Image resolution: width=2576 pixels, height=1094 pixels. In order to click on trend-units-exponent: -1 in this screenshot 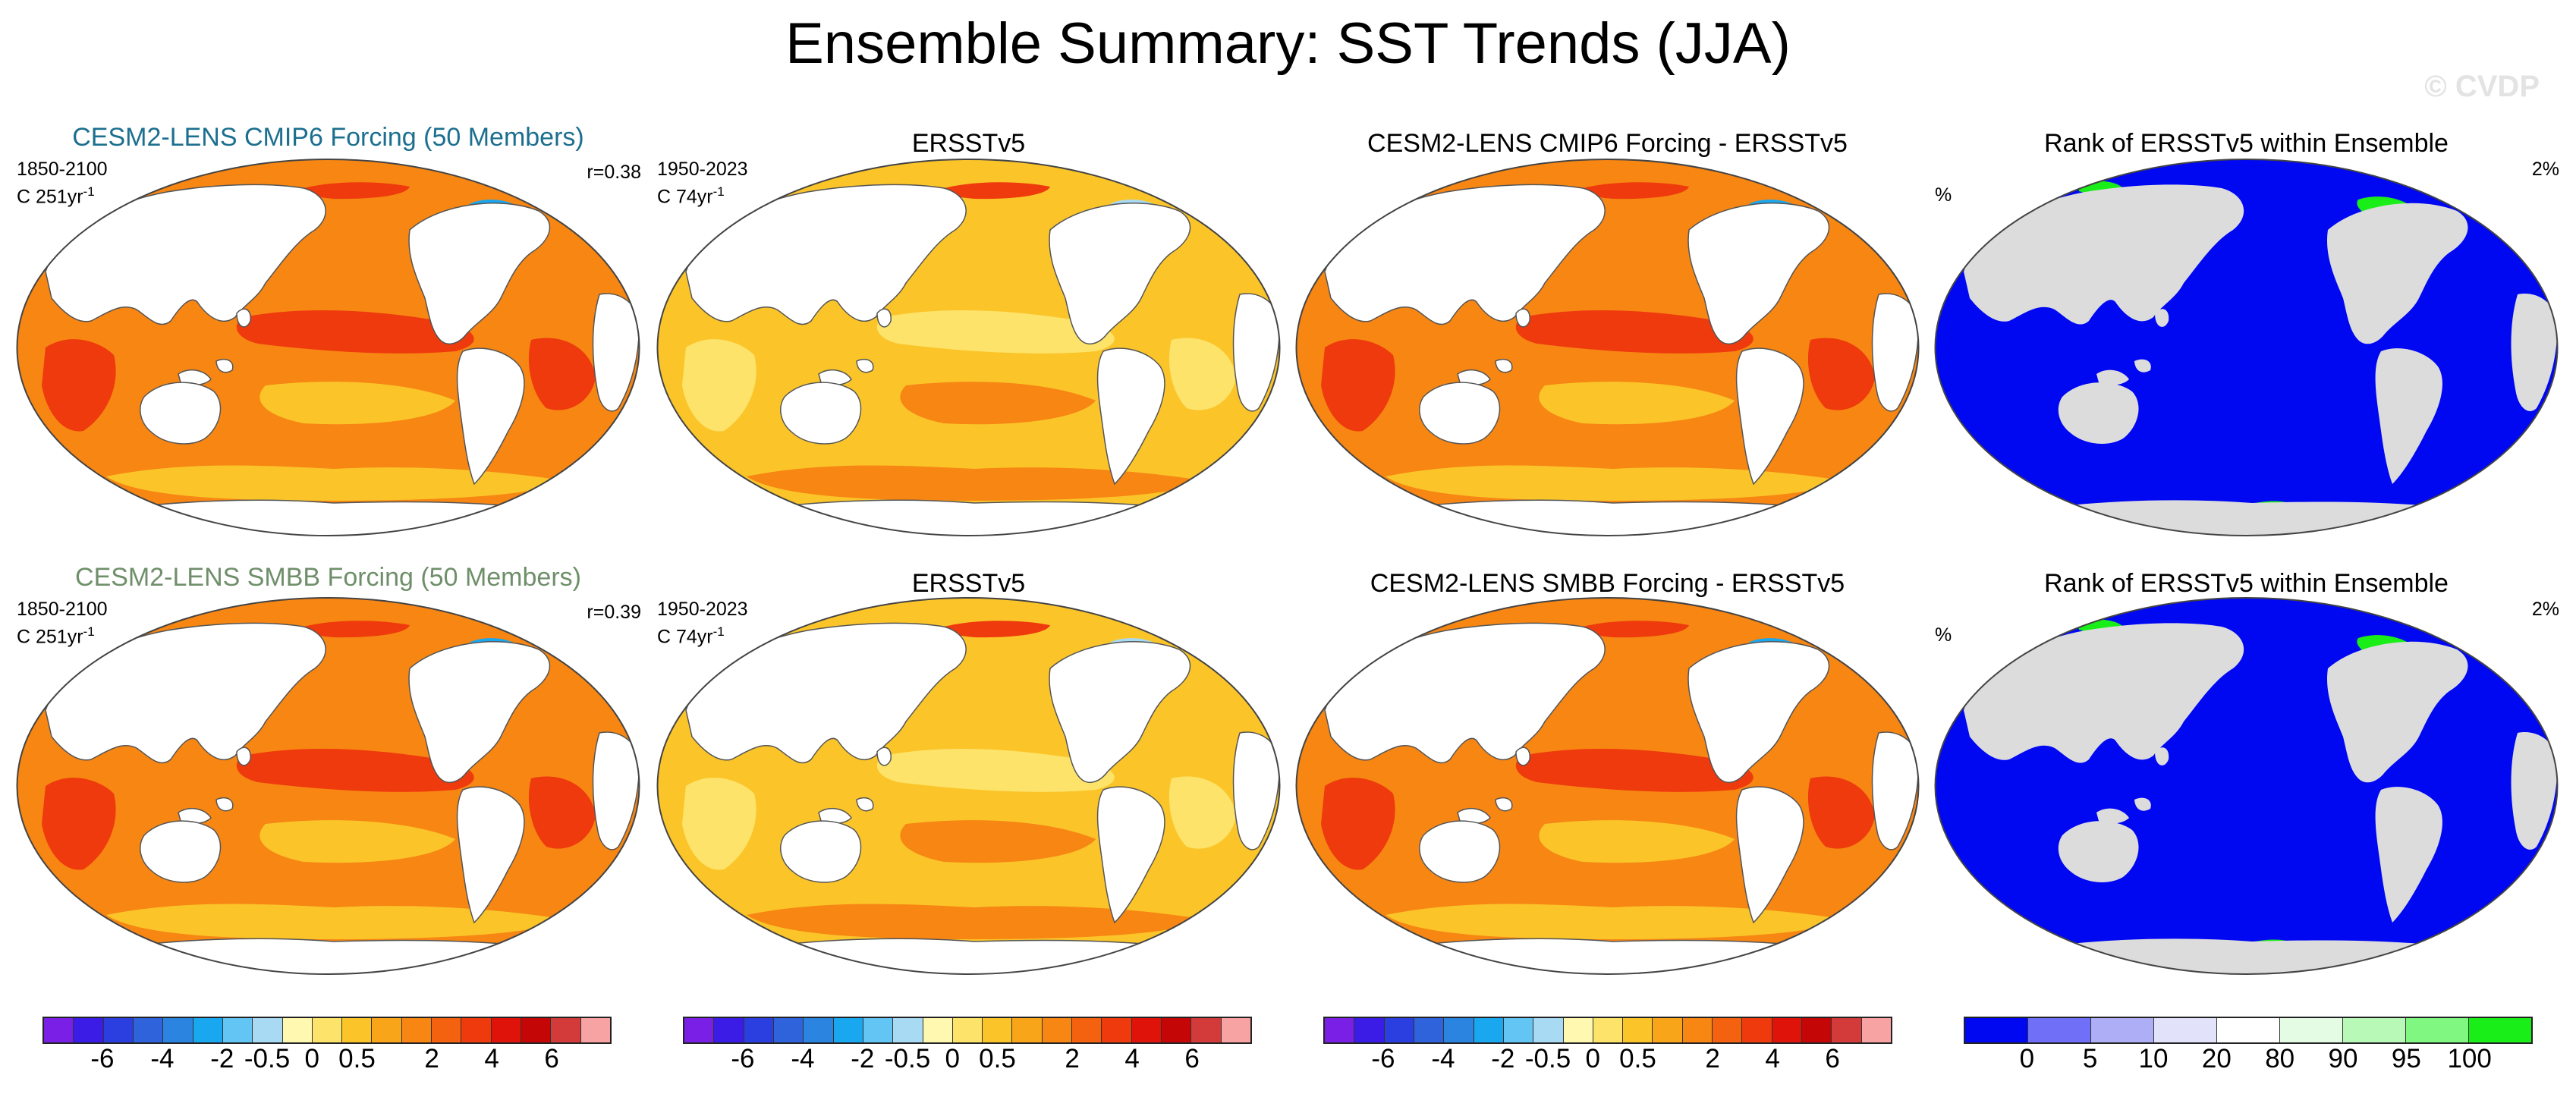, I will do `click(718, 191)`.